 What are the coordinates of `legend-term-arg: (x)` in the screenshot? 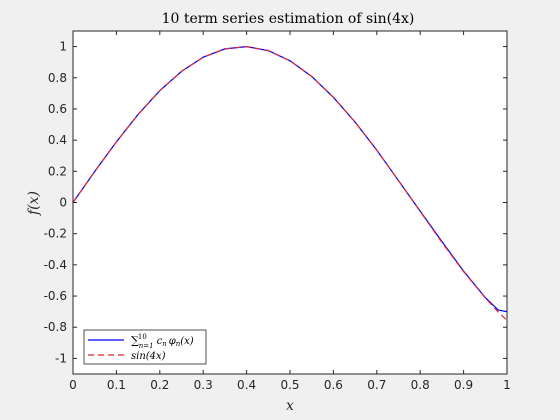 It's located at (187, 341).